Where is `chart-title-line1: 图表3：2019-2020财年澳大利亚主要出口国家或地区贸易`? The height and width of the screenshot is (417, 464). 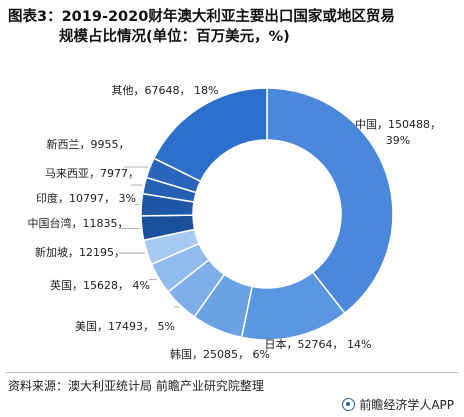
chart-title-line1: 图表3：2019-2020财年澳大利亚主要出口国家或地区贸易 is located at coordinates (201, 17).